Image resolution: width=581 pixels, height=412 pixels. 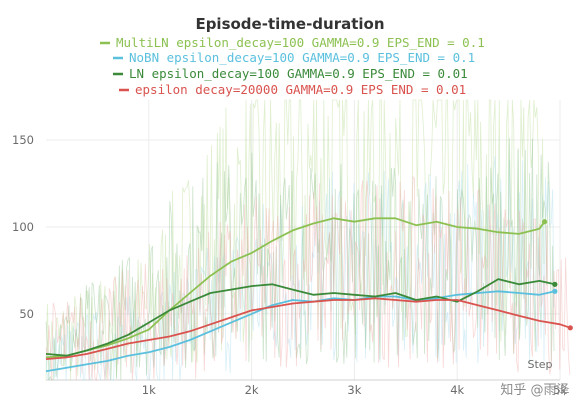 I want to click on x-axis-label: Step, so click(x=539, y=364).